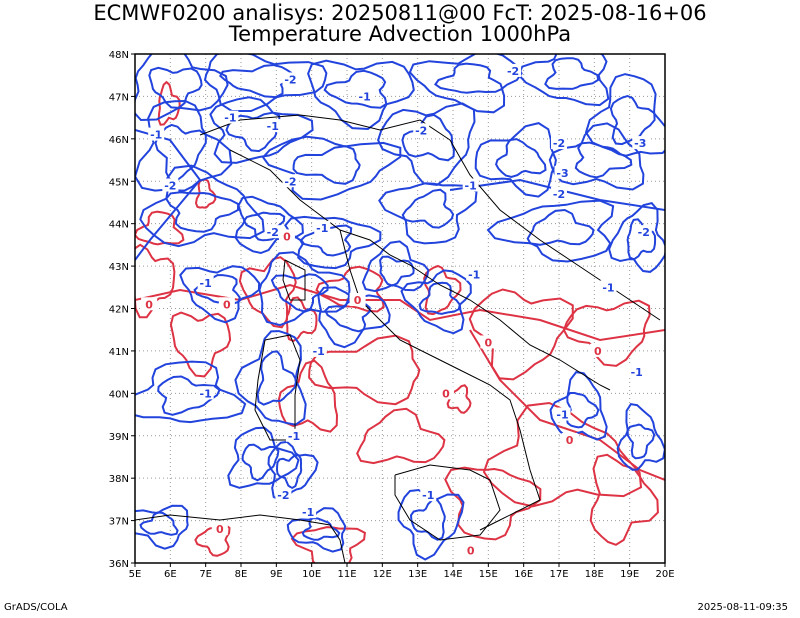 The image size is (800, 618). What do you see at coordinates (119, 352) in the screenshot?
I see `lat-tick-label: 41N` at bounding box center [119, 352].